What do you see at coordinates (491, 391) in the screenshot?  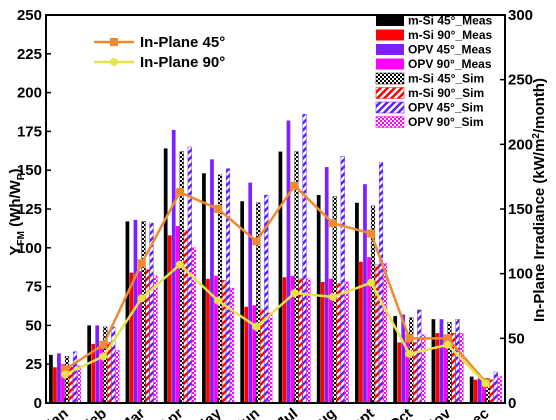 I see `bar-m-si-90deg-sim-dec` at bounding box center [491, 391].